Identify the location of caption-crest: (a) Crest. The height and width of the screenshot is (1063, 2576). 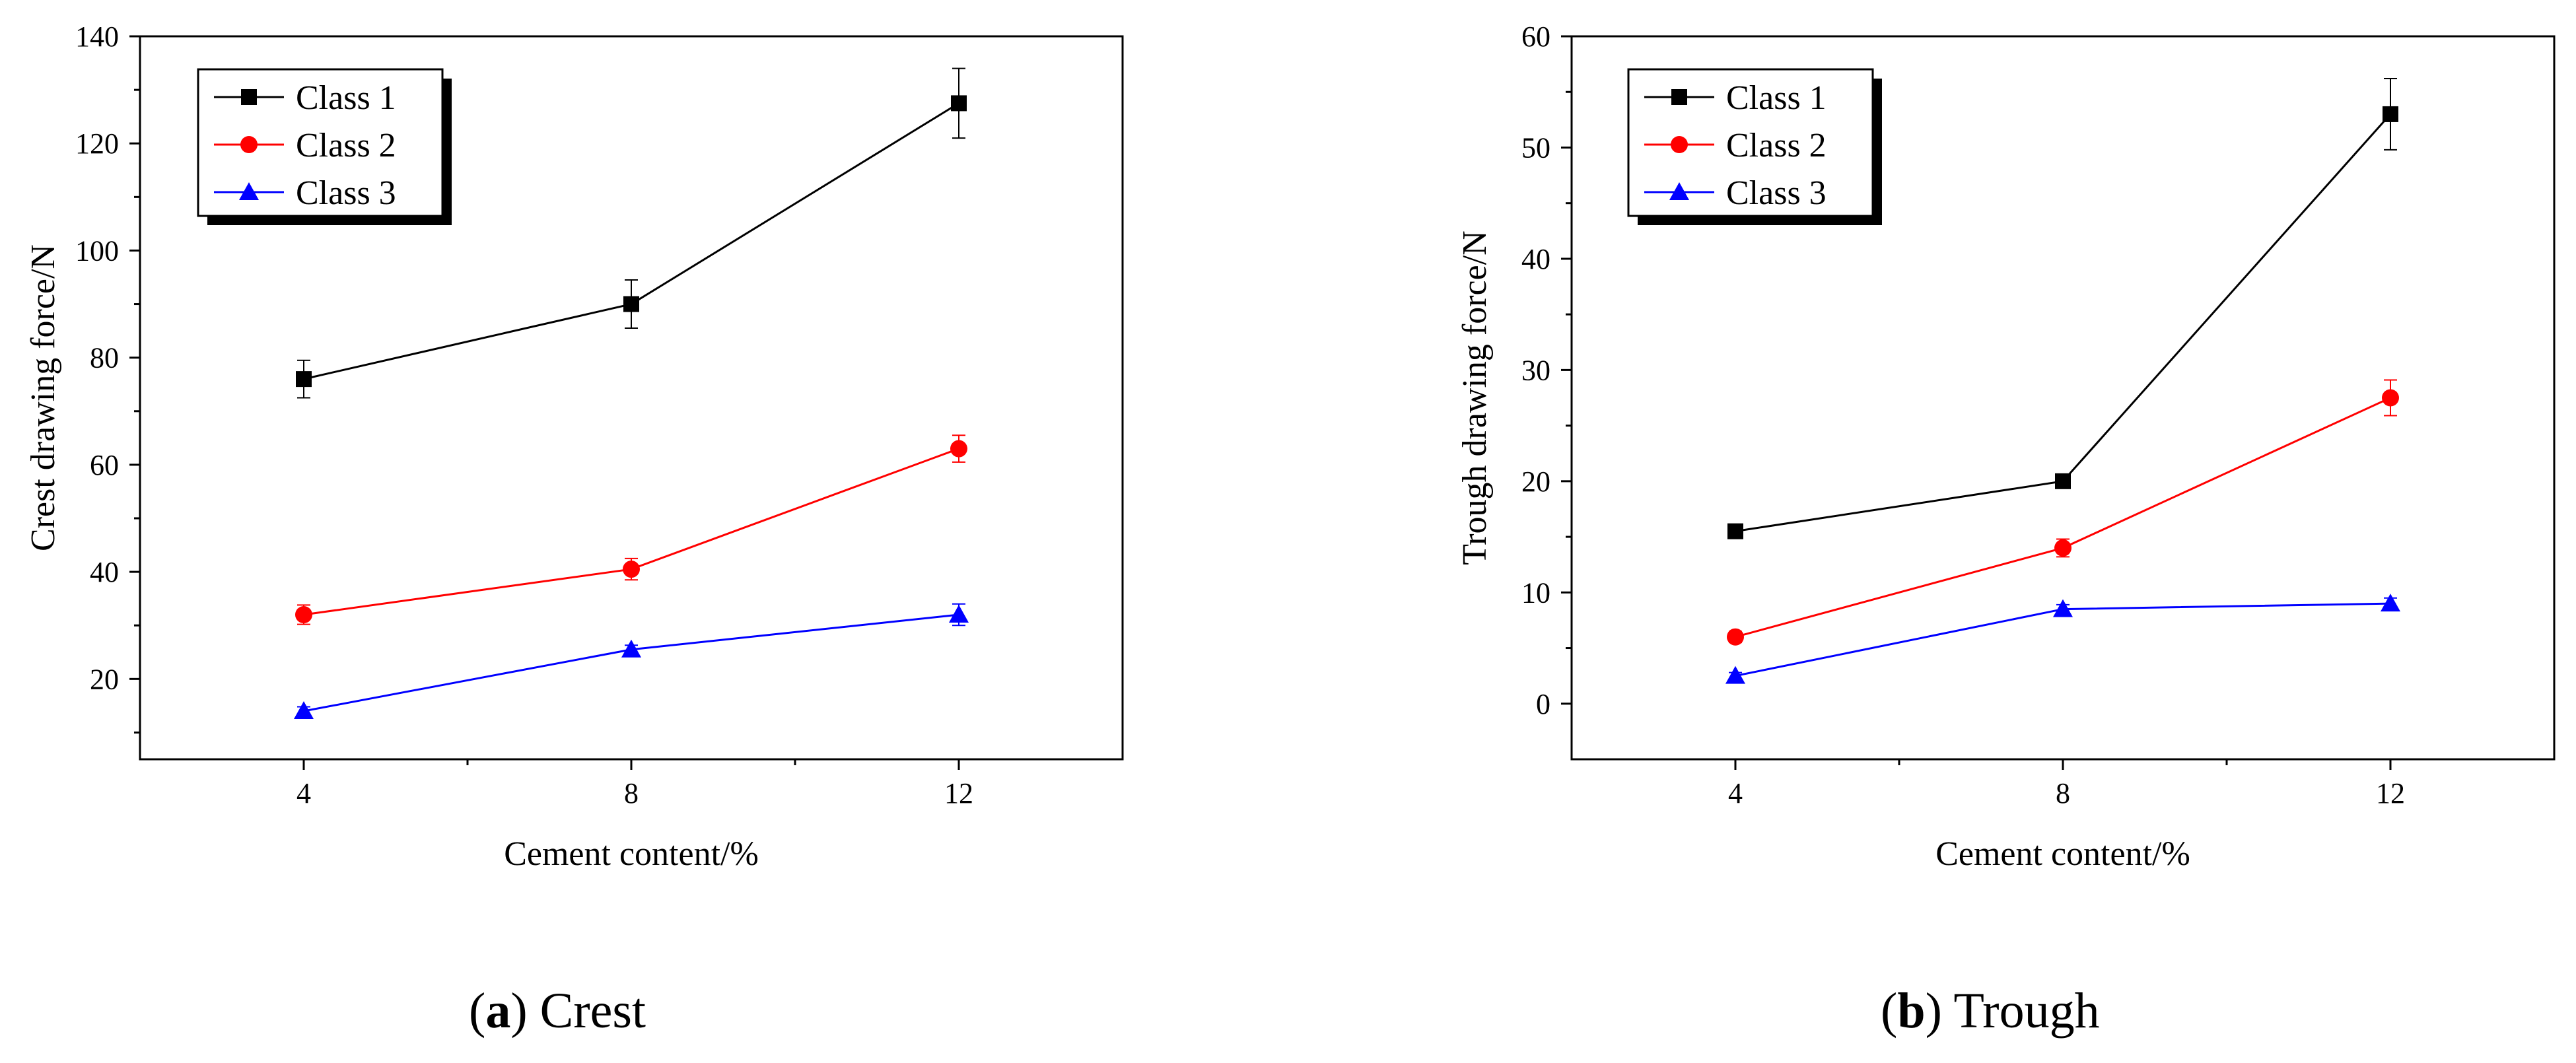
(557, 1011).